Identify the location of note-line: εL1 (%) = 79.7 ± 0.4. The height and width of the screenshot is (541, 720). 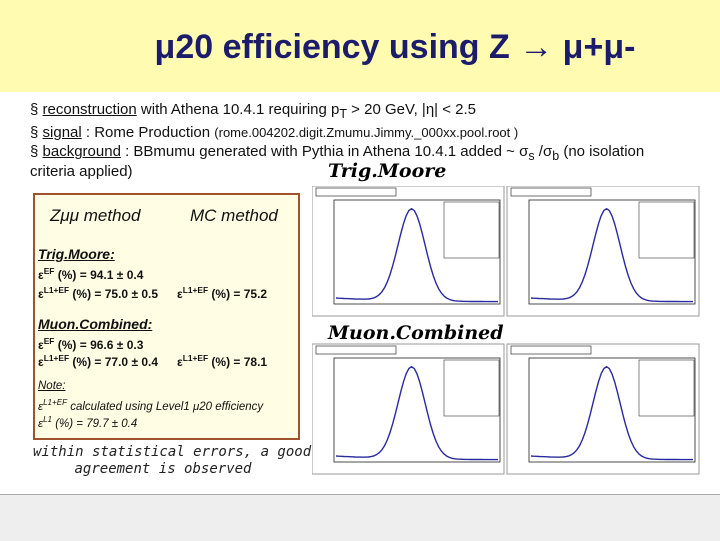
(87, 422).